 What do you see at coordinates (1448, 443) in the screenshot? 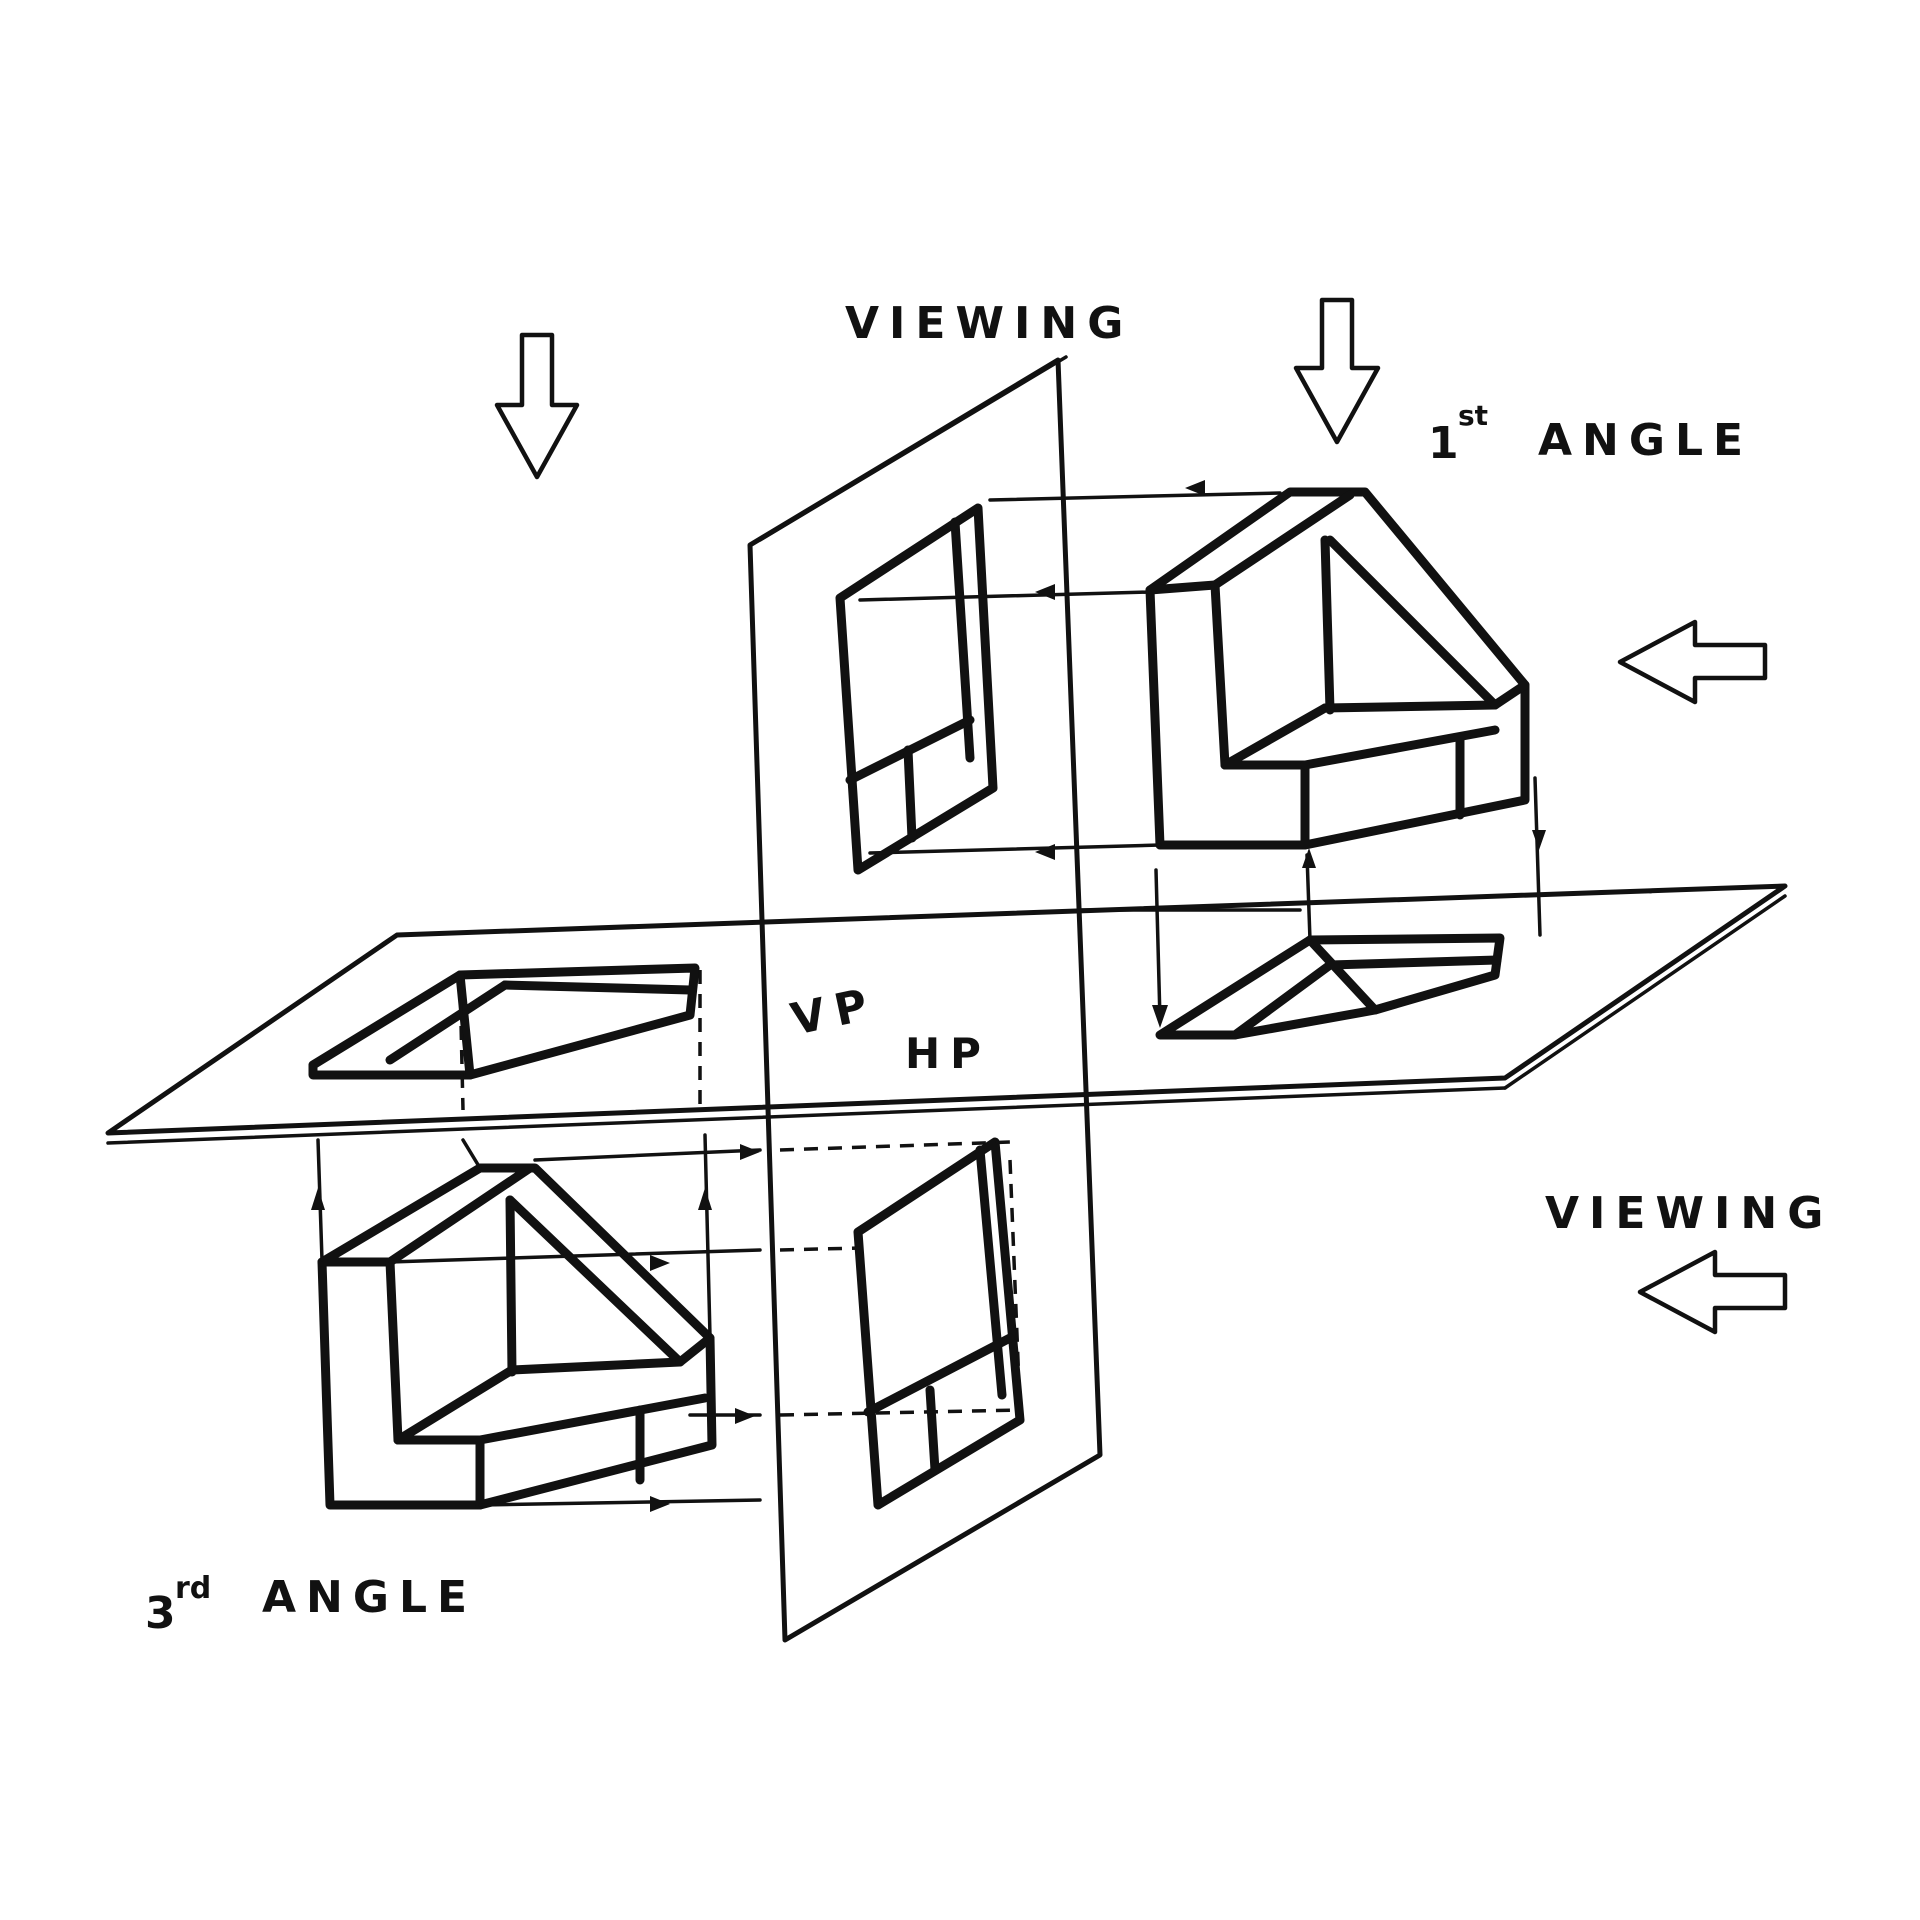
I see `first-angle-number: 1` at bounding box center [1448, 443].